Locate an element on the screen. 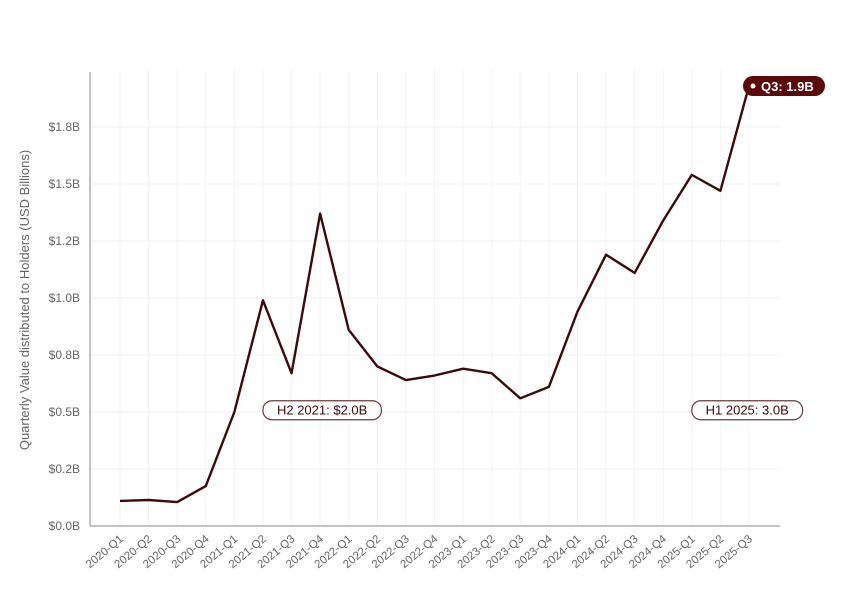  annotation-label: H1 2025: 3.0B is located at coordinates (747, 410).